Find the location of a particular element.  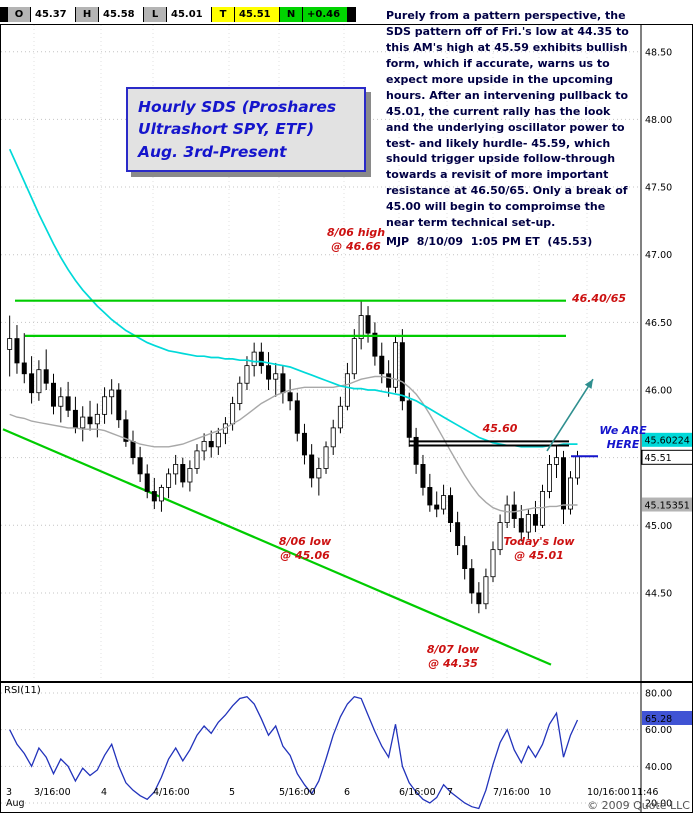

price-axis: 48.50 48.00 47.50 47.00 46.50 46.00 45.00 44.50 is located at coordinates (656, 353).